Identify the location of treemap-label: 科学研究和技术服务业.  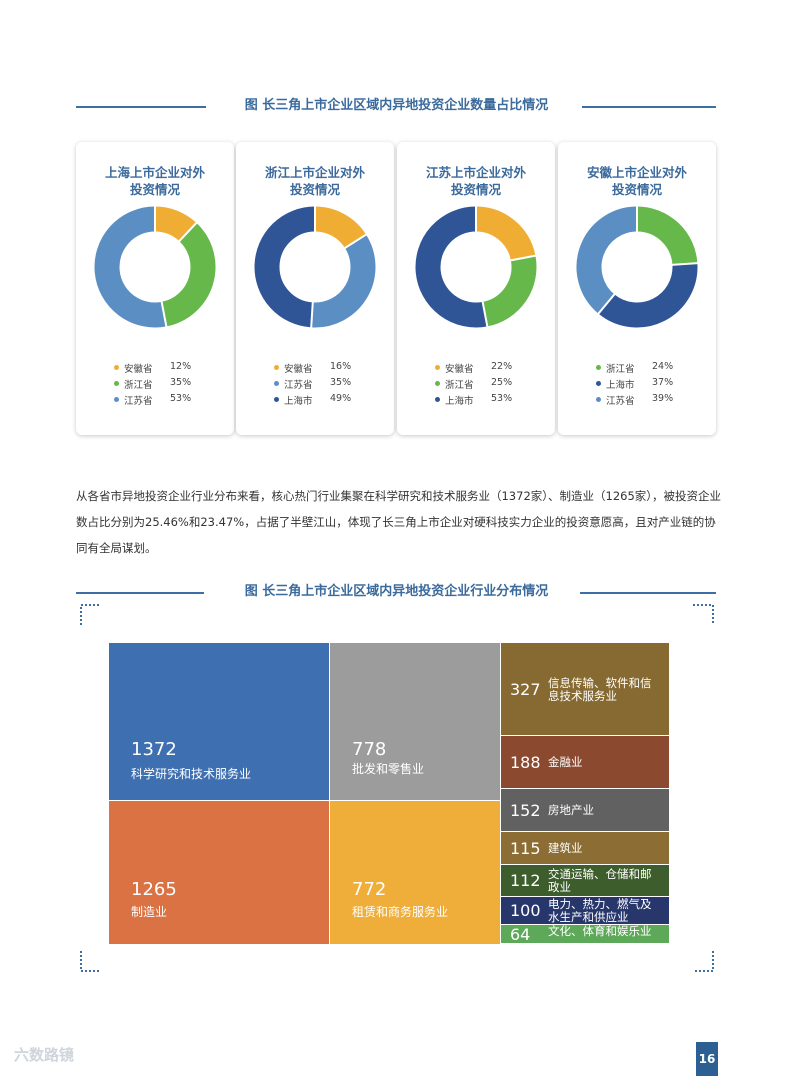
(191, 774).